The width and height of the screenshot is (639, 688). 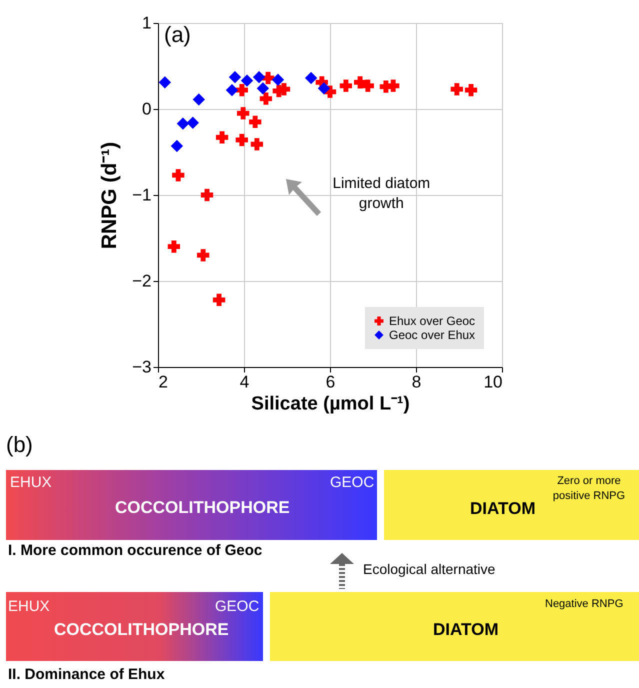 What do you see at coordinates (493, 382) in the screenshot?
I see `x-tick-label: 10` at bounding box center [493, 382].